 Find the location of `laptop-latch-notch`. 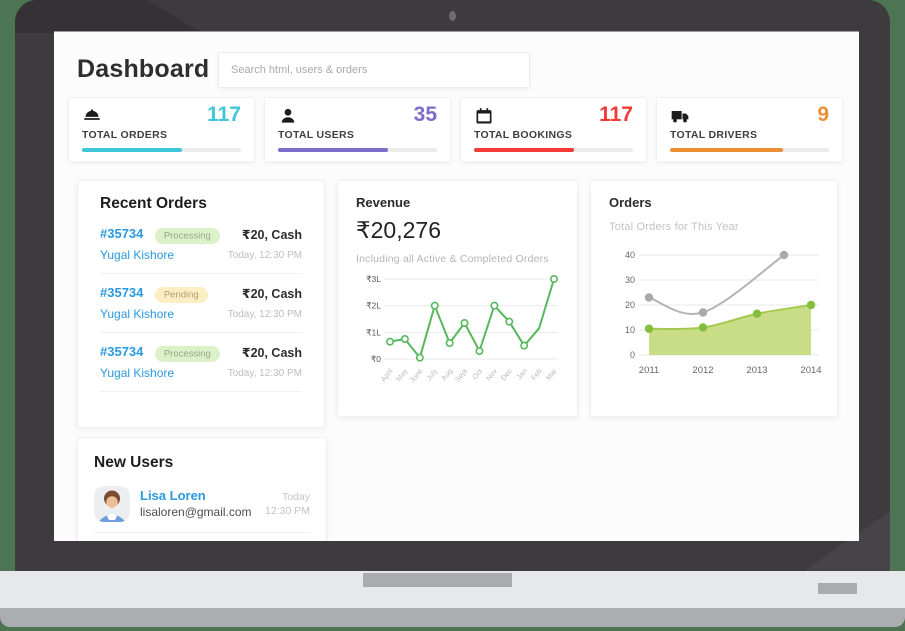

laptop-latch-notch is located at coordinates (437, 580).